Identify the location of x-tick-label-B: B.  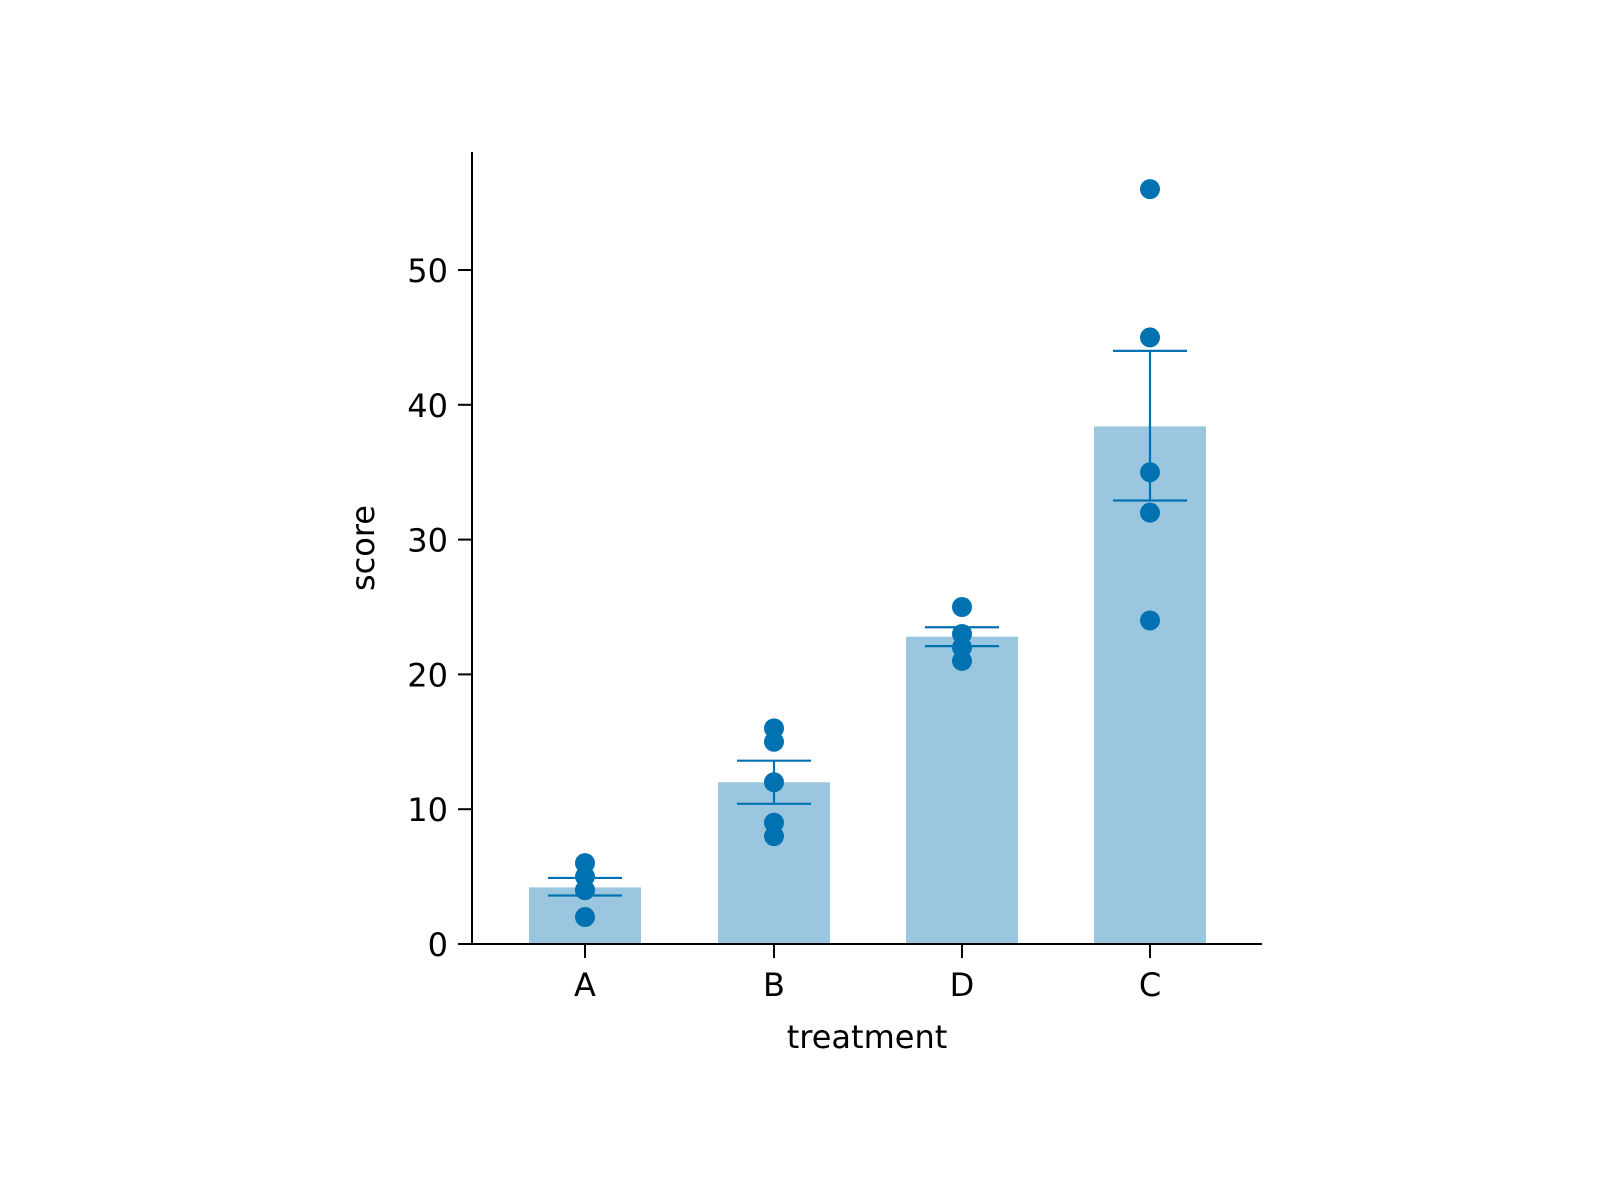
(774, 985).